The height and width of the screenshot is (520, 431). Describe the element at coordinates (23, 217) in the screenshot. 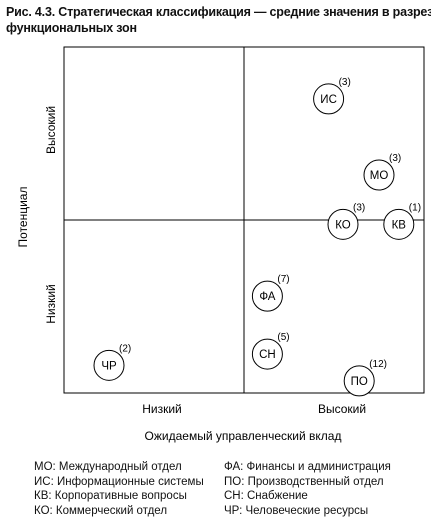

I see `y-axis-label: Потенциал` at that location.